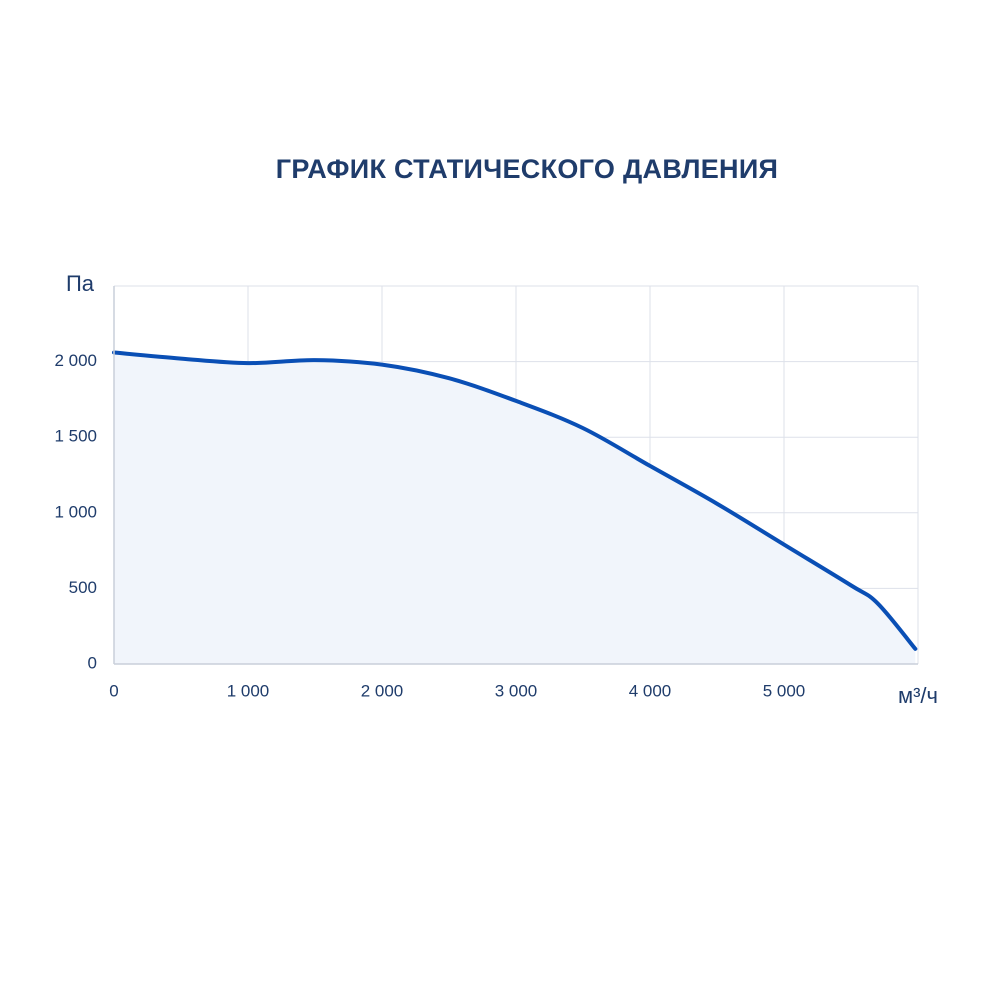 The image size is (1000, 1000). What do you see at coordinates (248, 690) in the screenshot?
I see `x-tick-label: 1 000` at bounding box center [248, 690].